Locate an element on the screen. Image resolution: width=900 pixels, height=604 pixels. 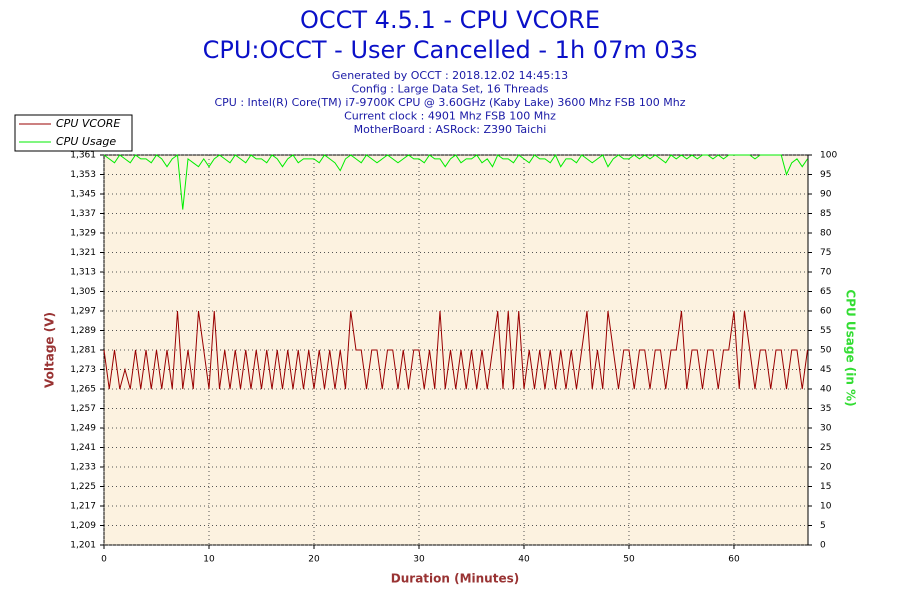
y-axis-label: Voltage (V) is located at coordinates (50, 350).